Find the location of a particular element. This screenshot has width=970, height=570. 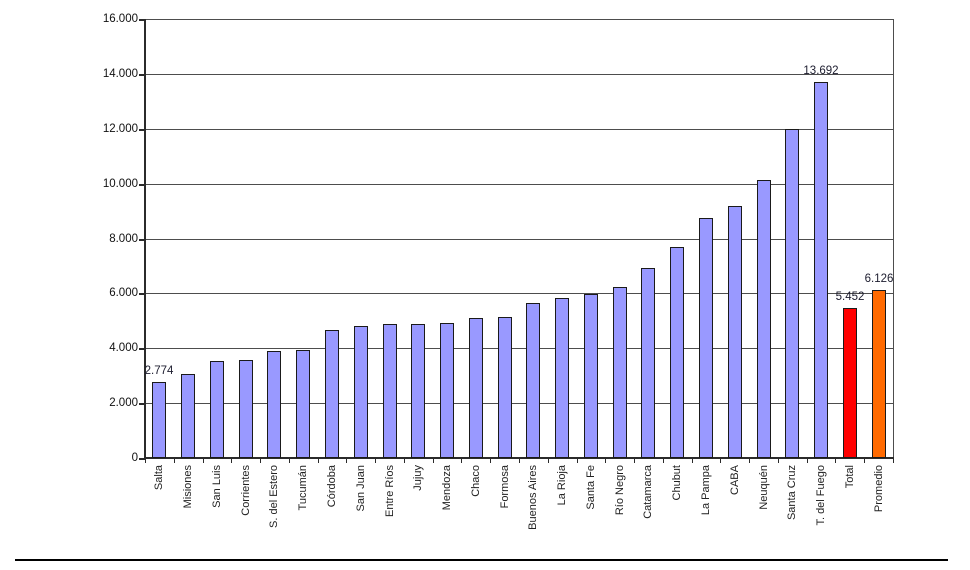

gridline-12.000 is located at coordinates (519, 129).